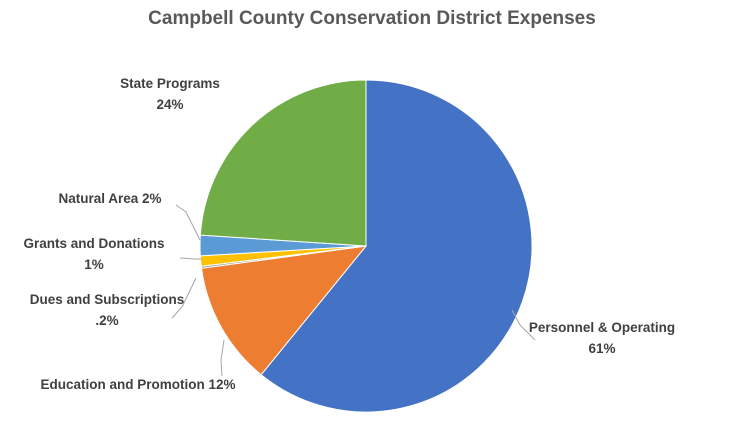 This screenshot has width=744, height=439. What do you see at coordinates (93, 254) in the screenshot?
I see `data-label-grants-and-donations: Grants and Donations 1%` at bounding box center [93, 254].